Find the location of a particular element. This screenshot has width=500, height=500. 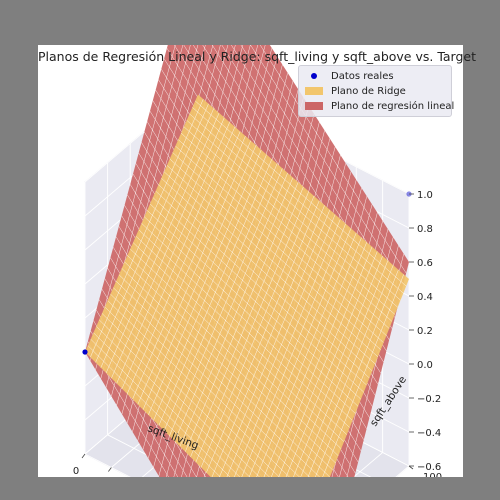

legend-label-ridge: Plano de Ridge is located at coordinates (368, 91).